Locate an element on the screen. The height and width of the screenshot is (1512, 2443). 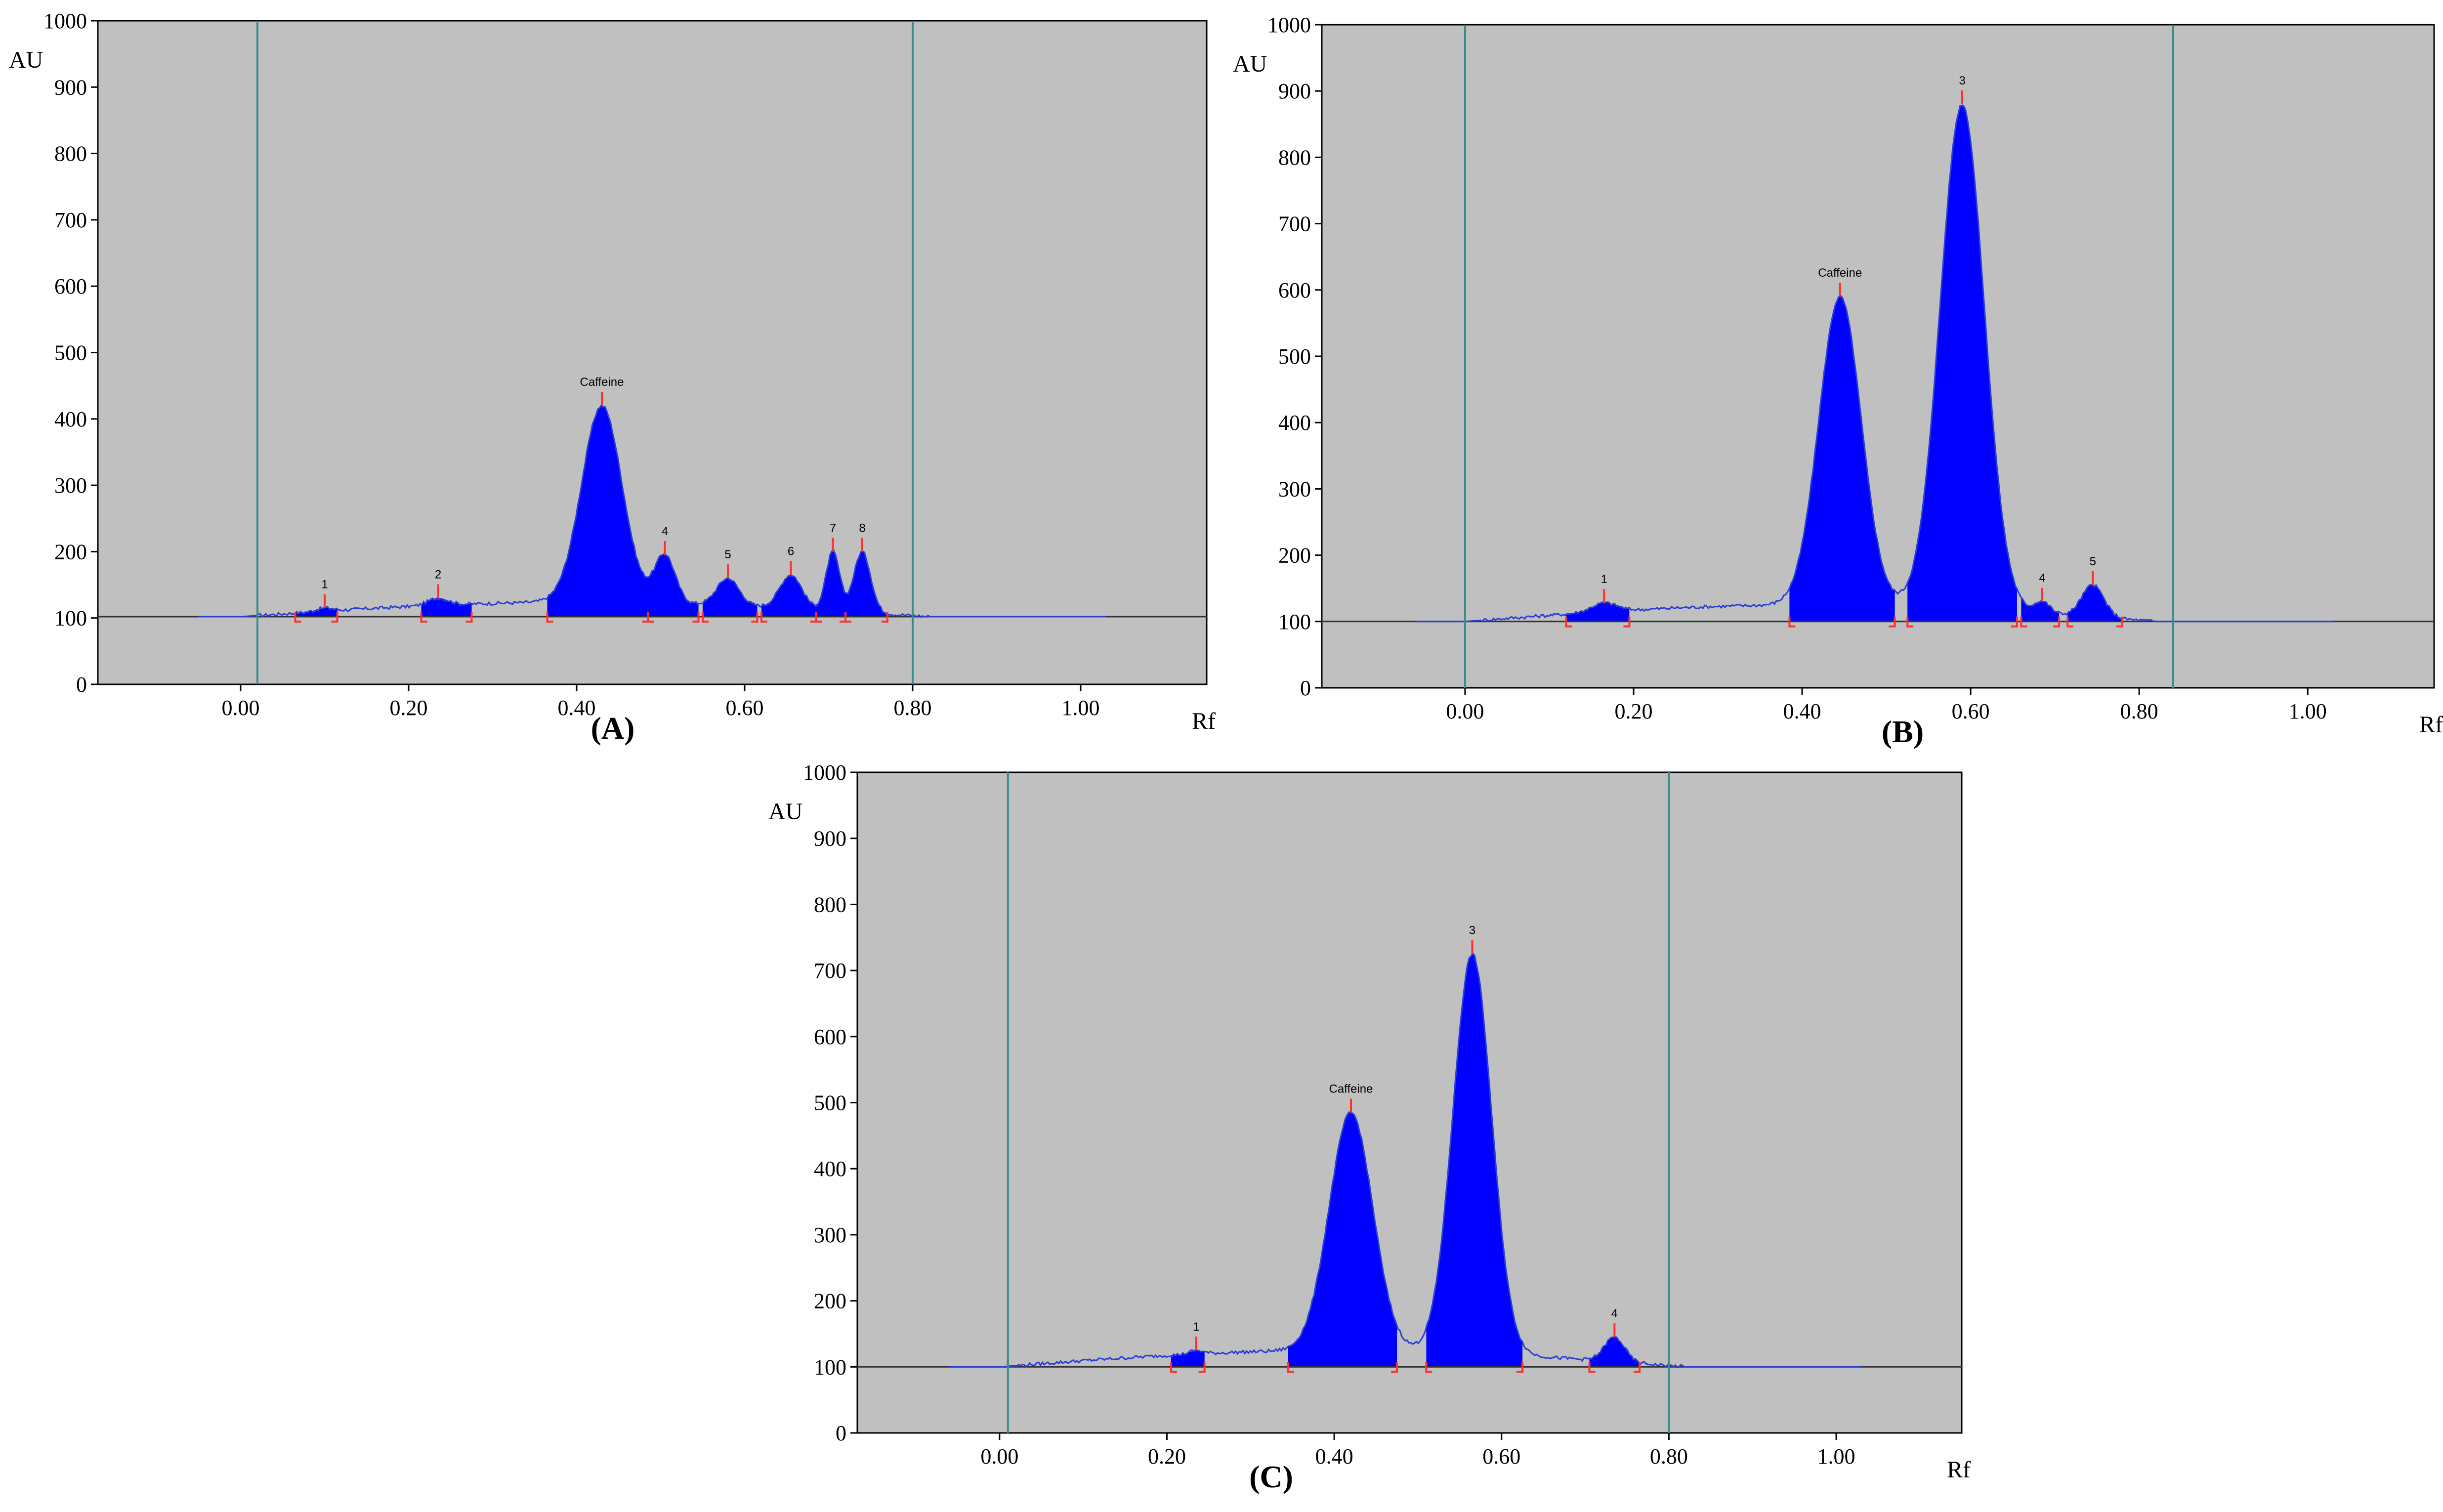
y-tick-label: 600 is located at coordinates (830, 1037).